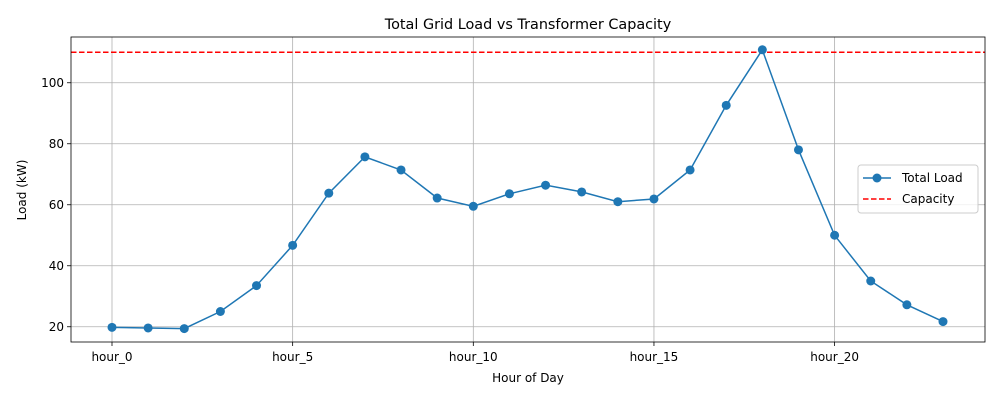 The image size is (1000, 400). I want to click on x-tick-label: hour_5, so click(292, 357).